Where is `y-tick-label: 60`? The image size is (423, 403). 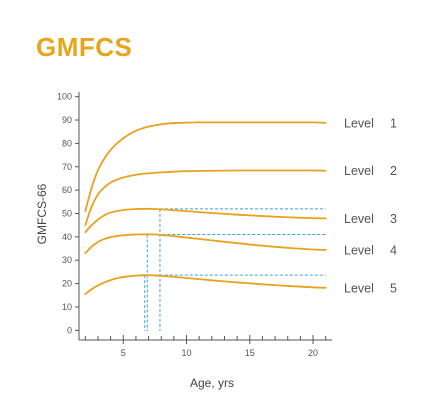 y-tick-label: 60 is located at coordinates (67, 190).